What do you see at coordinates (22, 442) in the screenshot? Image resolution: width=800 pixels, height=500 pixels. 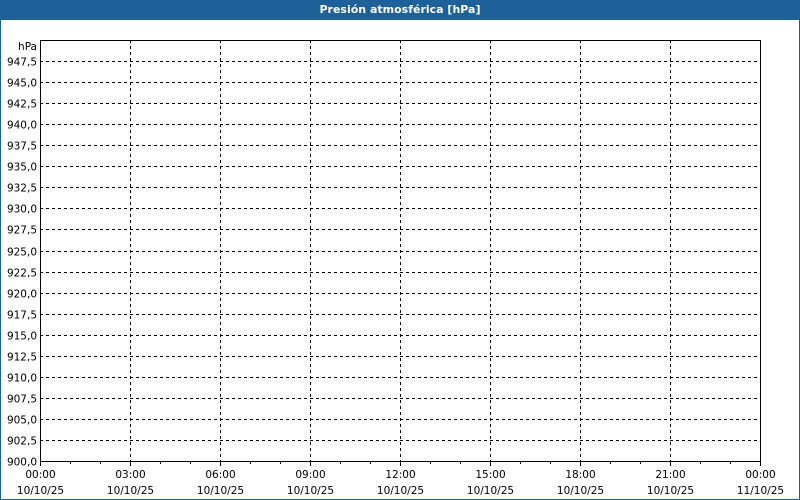 I see `y-tick-label: 902,5` at bounding box center [22, 442].